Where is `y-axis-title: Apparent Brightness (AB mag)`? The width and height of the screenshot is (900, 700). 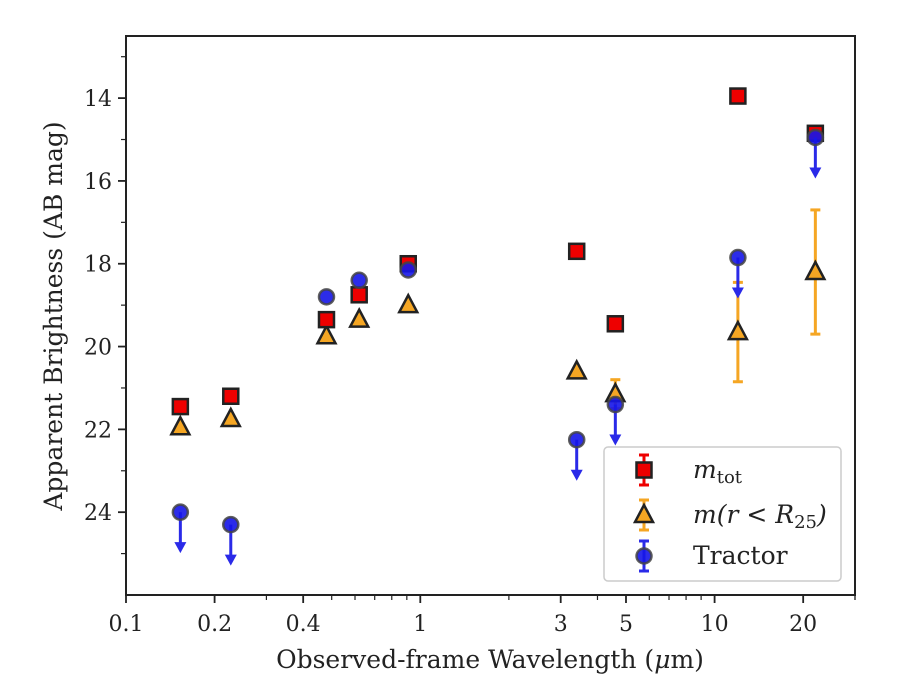
y-axis-title: Apparent Brightness (AB mag) is located at coordinates (53, 316).